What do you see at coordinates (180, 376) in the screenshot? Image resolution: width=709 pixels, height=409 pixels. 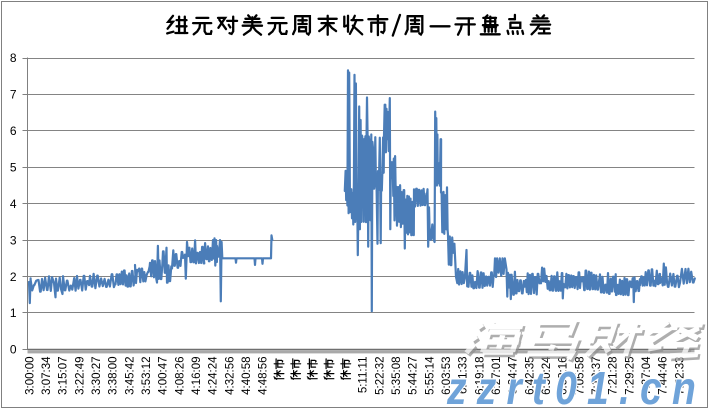 I see `svg-text: 4:08:26` at bounding box center [180, 376].